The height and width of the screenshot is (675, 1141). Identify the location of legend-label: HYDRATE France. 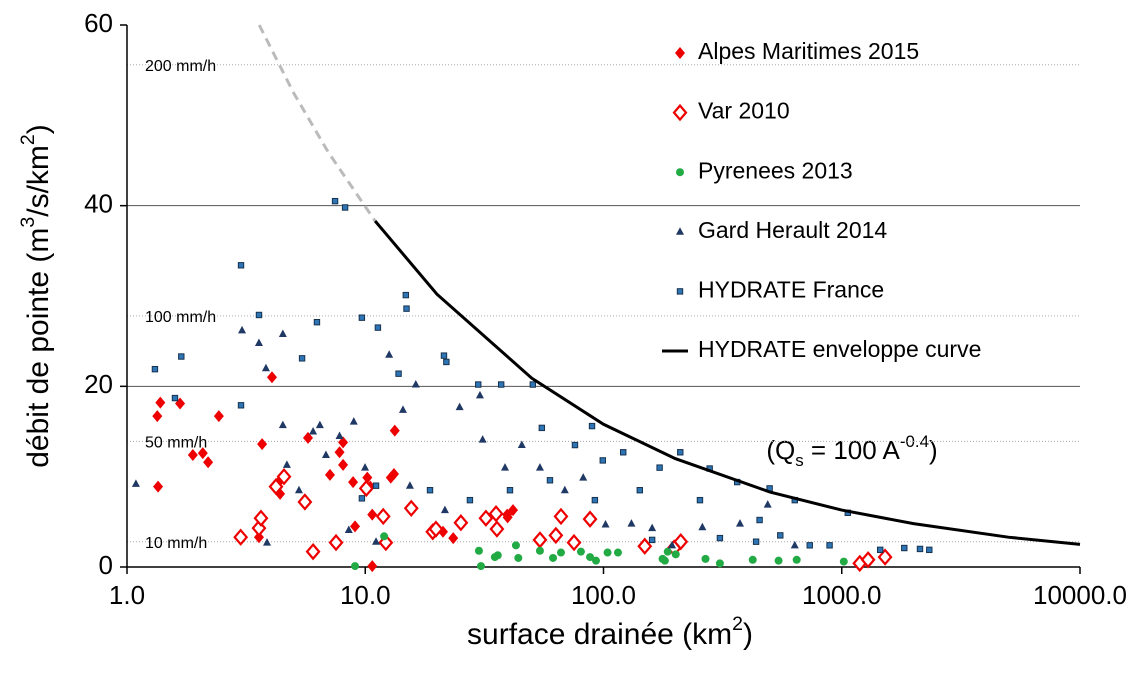
(791, 289).